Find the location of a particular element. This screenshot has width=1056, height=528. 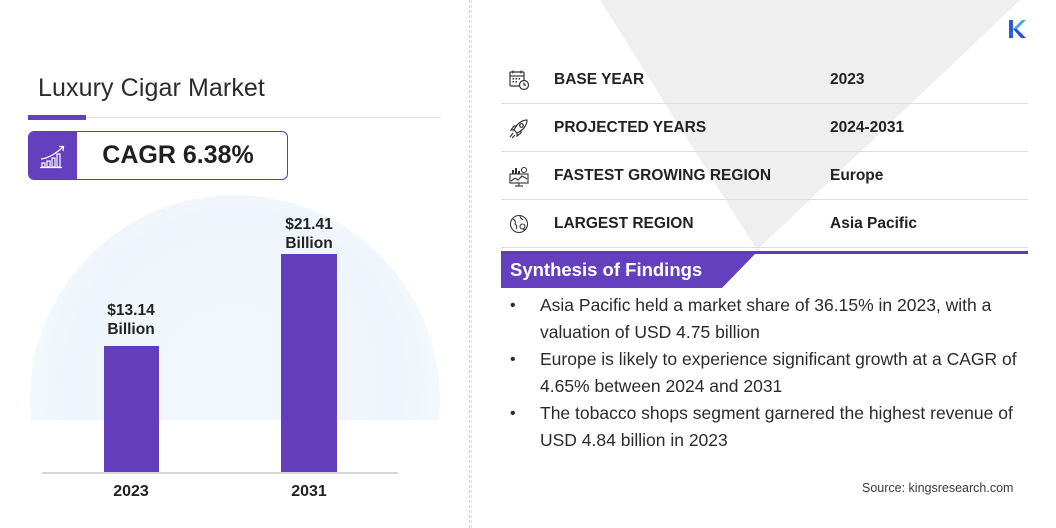

summary-value: Asia Pacific is located at coordinates (874, 223).